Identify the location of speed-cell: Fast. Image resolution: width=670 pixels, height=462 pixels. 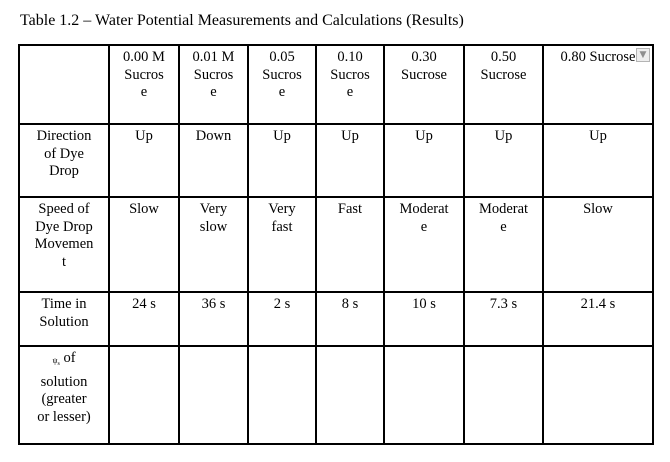
(350, 244).